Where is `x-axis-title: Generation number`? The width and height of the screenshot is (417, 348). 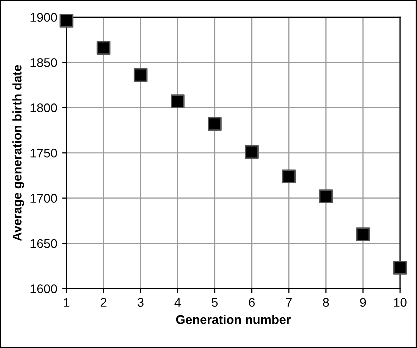 x-axis-title: Generation number is located at coordinates (233, 319).